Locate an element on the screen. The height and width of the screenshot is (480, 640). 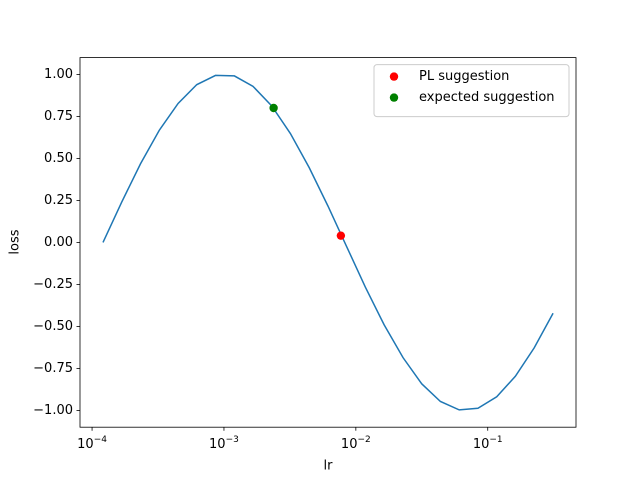
y-tick-label: −0.25 is located at coordinates (53, 284).